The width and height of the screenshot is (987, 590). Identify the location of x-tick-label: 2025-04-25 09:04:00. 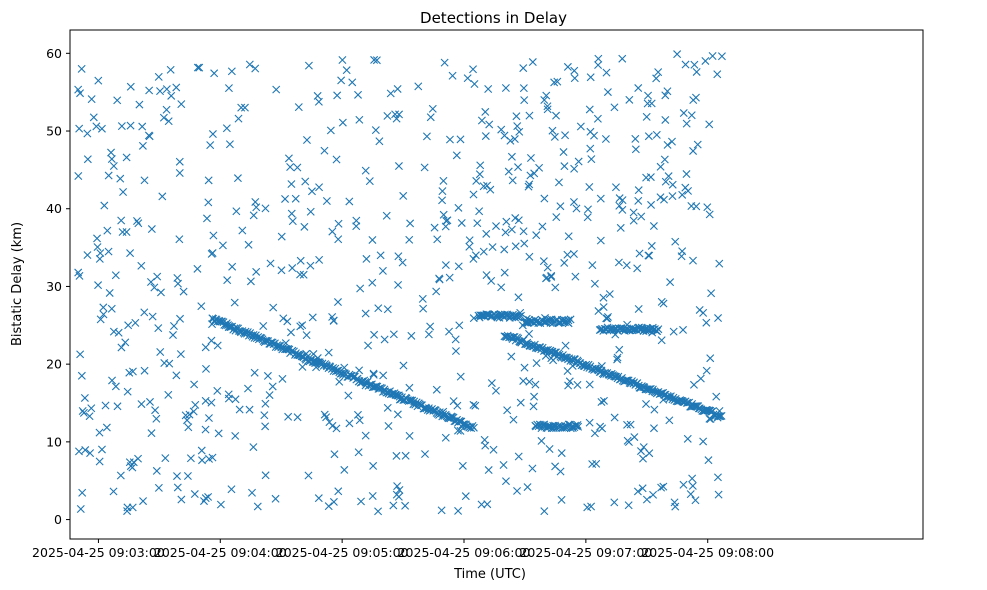
(220, 552).